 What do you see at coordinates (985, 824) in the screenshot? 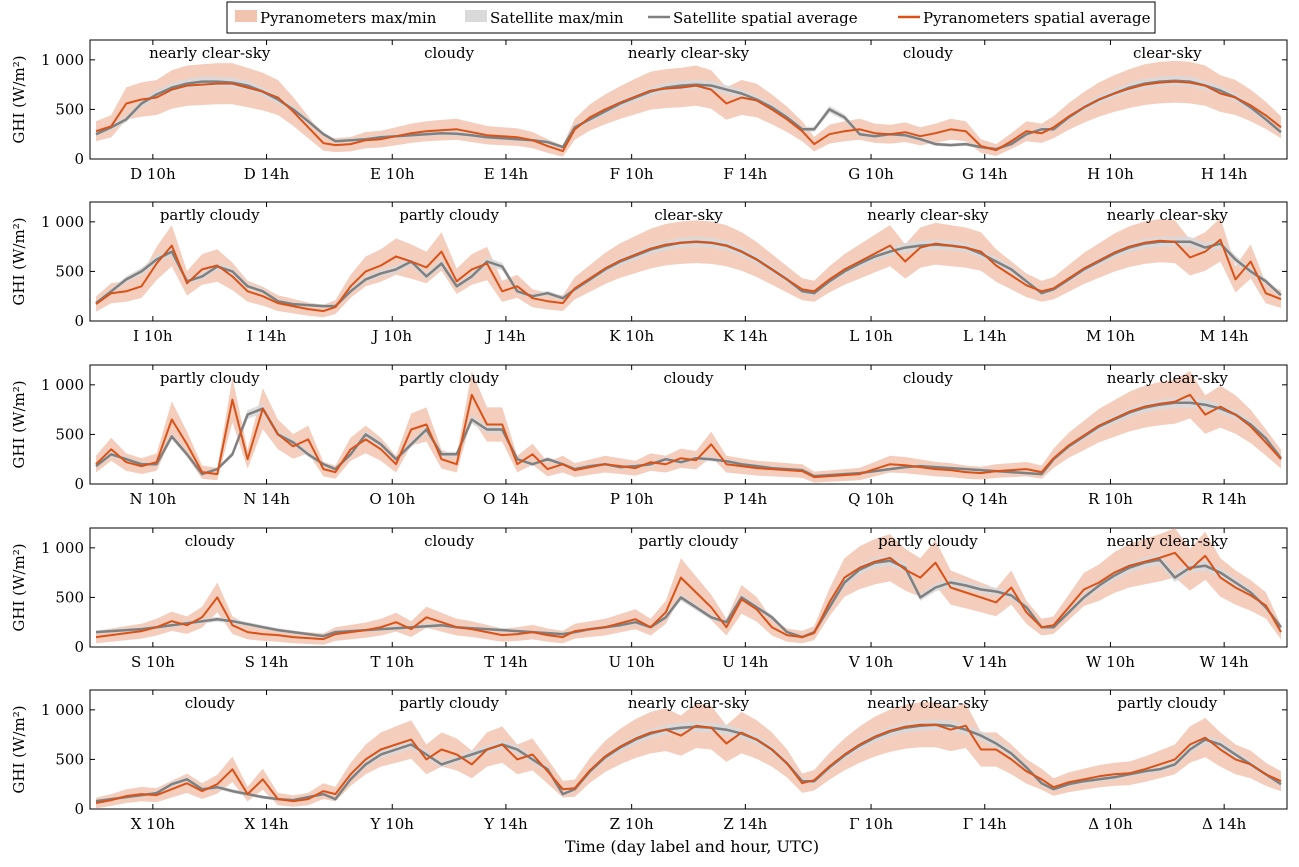
I see `x-tick-label: Γ 14h` at bounding box center [985, 824].